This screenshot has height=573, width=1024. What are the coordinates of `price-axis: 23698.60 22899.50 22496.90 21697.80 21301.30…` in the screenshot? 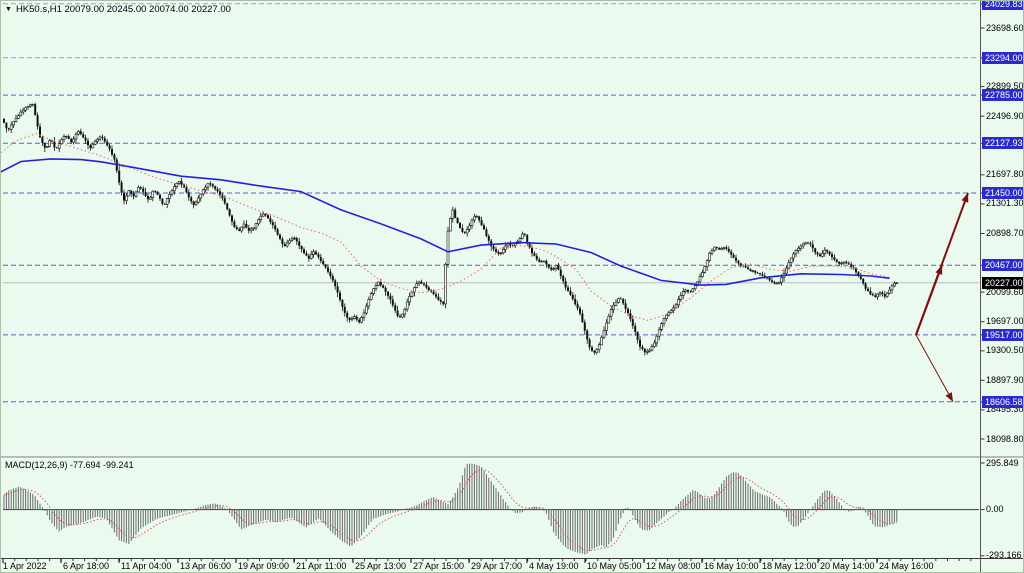 It's located at (1002, 286).